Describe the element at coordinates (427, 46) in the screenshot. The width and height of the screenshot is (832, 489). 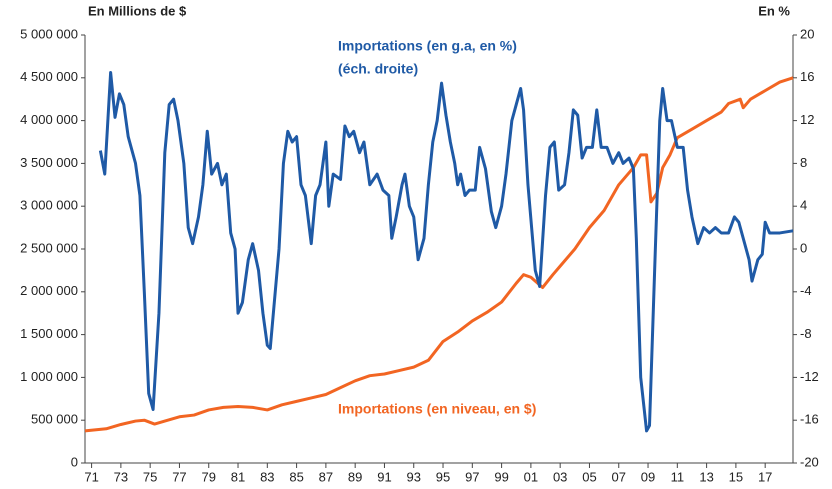
I see `series-label: Importations (en g.a, en %)` at that location.